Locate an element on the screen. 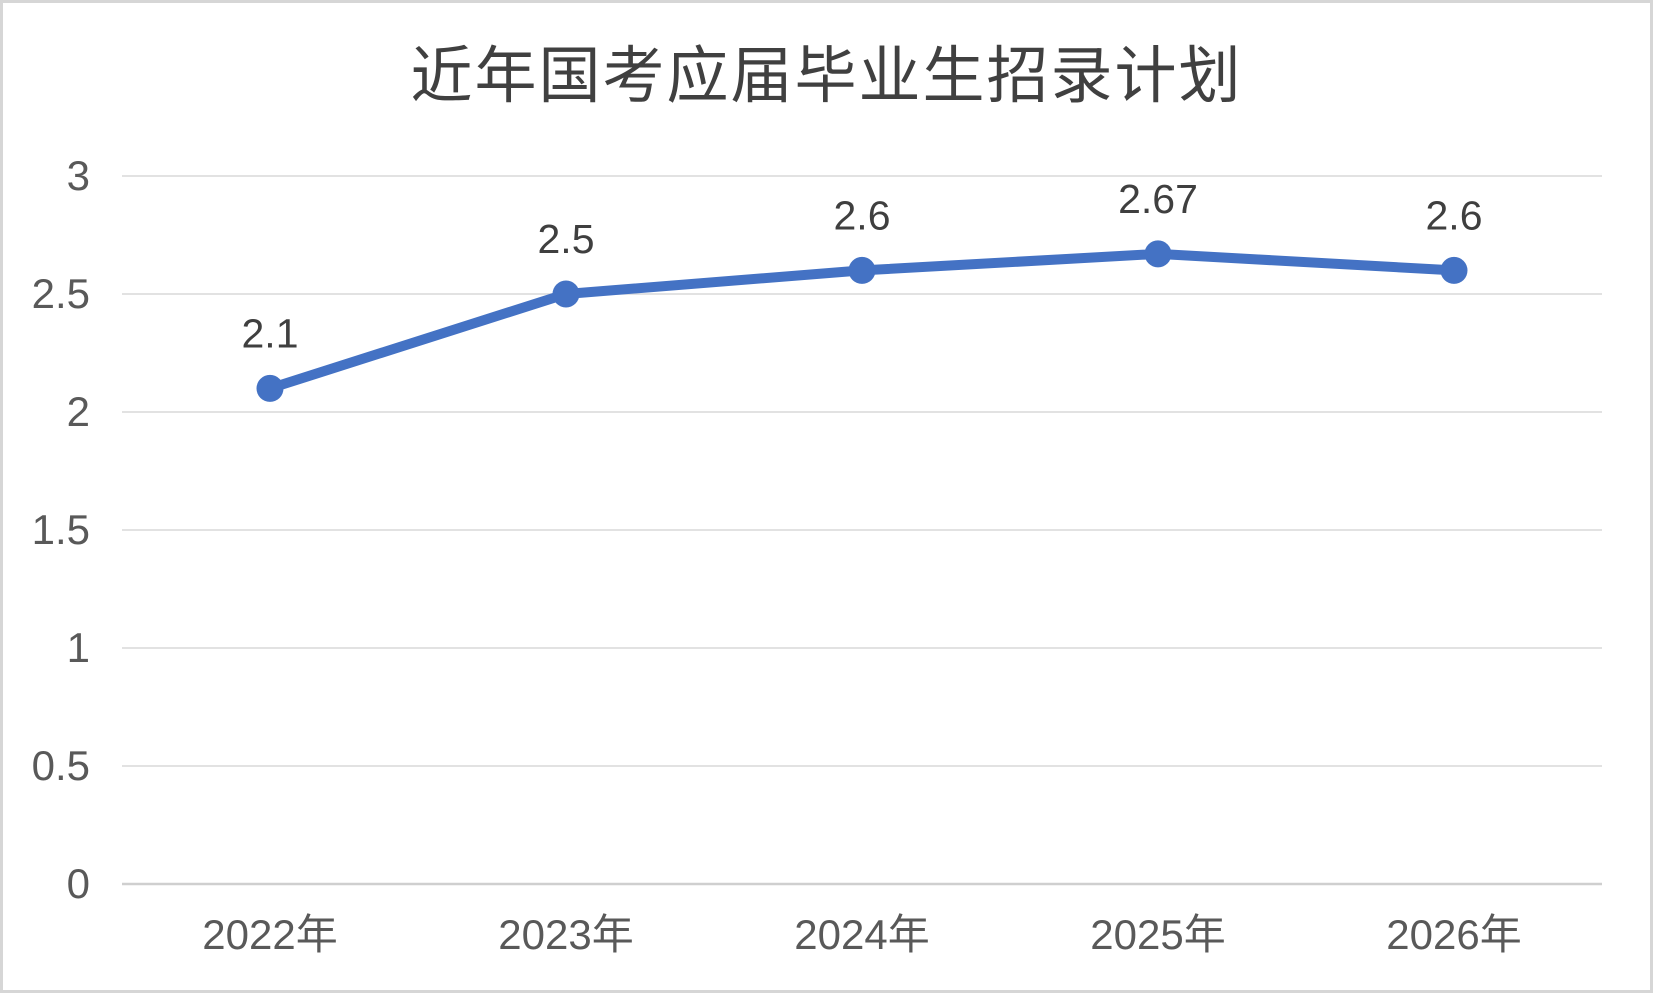 Image resolution: width=1653 pixels, height=993 pixels. y-axis-tick-label: 1 is located at coordinates (78, 647).